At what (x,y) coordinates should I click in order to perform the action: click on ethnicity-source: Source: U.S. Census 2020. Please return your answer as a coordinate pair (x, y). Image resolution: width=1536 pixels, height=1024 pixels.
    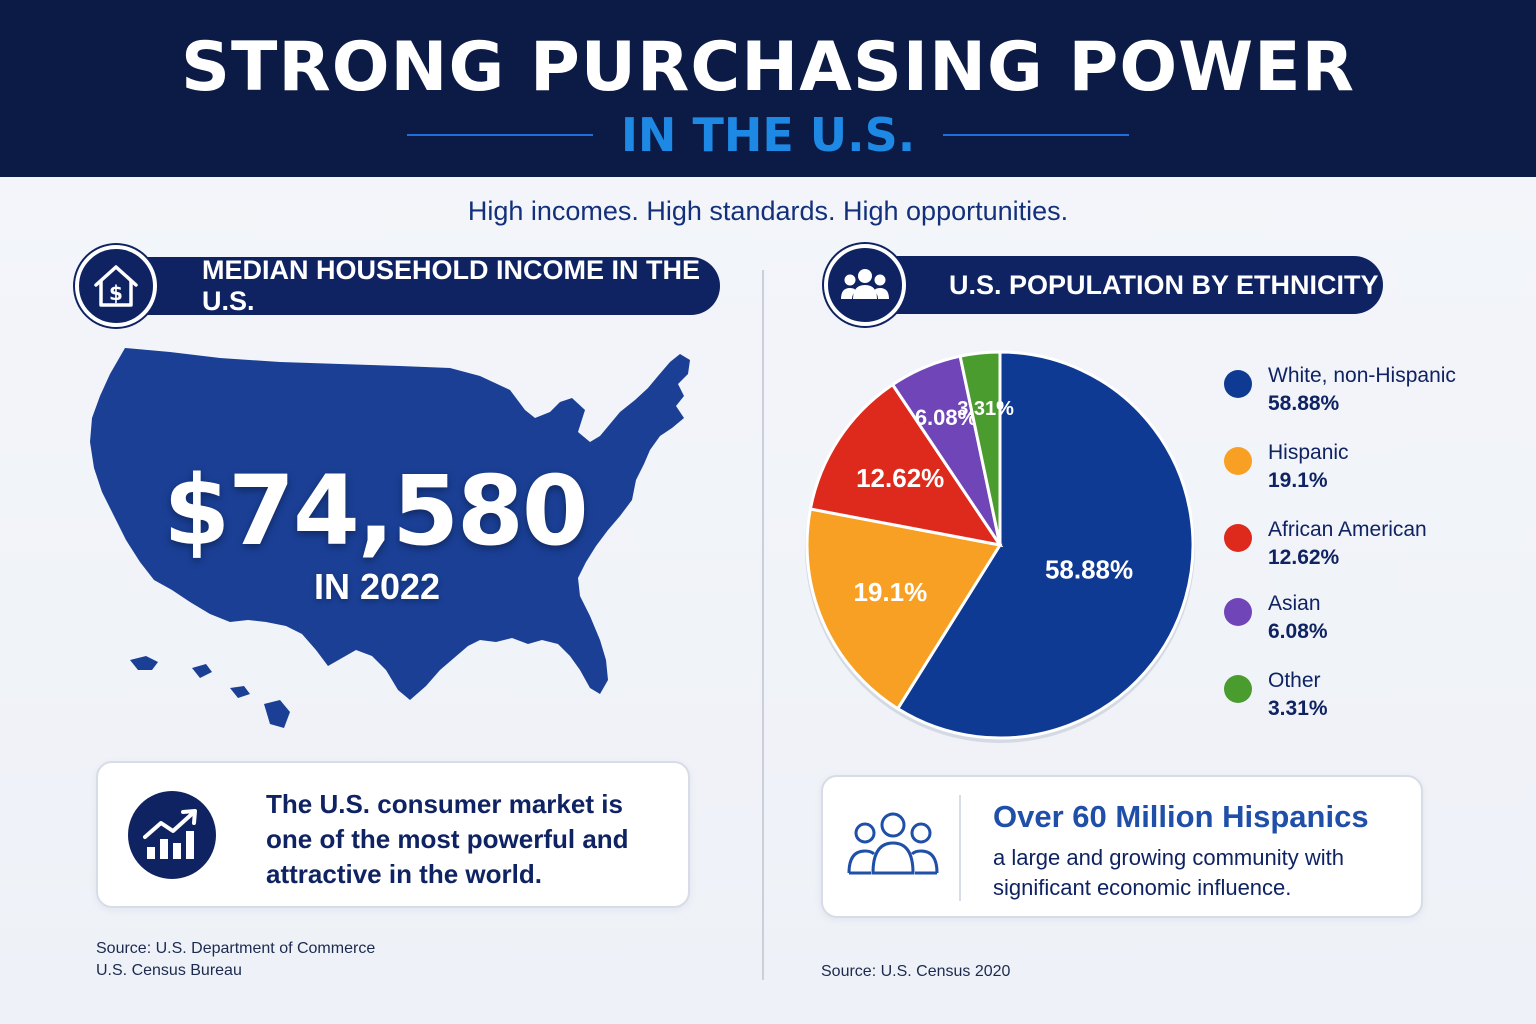
    Looking at the image, I should click on (916, 971).